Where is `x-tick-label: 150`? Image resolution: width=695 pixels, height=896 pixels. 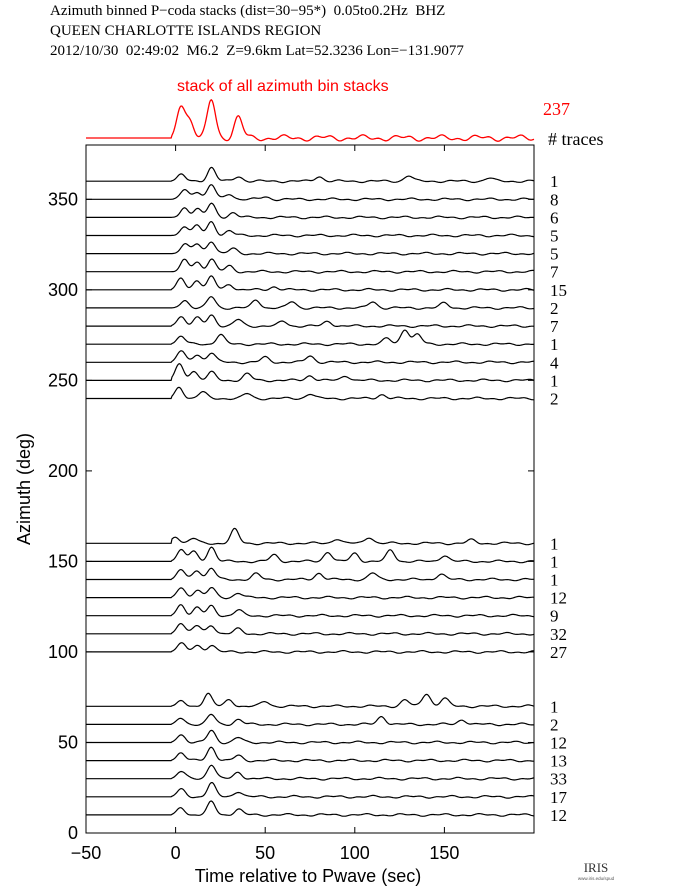 x-tick-label: 150 is located at coordinates (444, 853).